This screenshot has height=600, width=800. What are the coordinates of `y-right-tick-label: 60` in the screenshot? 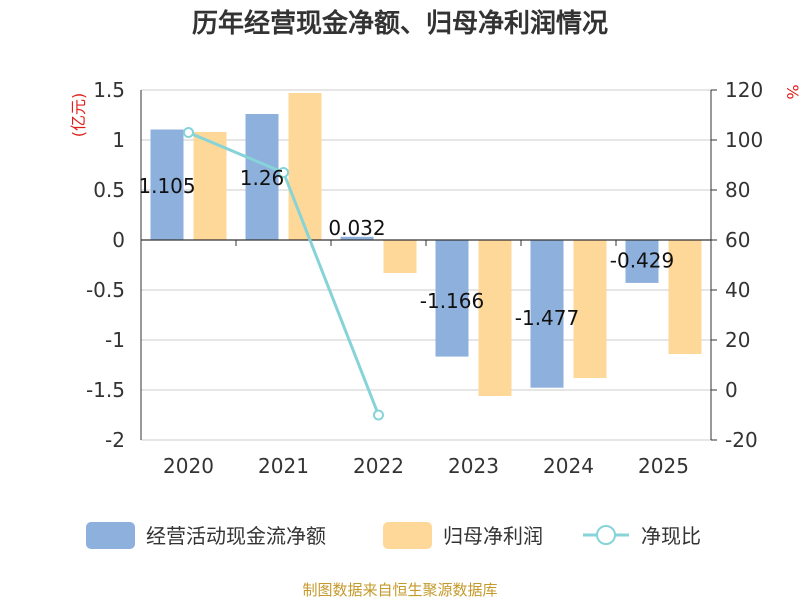 It's located at (737, 240).